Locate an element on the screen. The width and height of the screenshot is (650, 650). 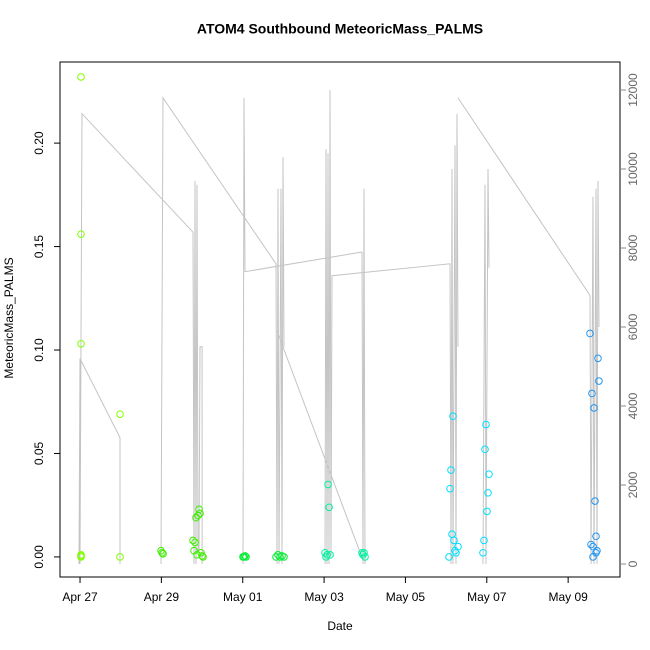
y2-tick-label: 4000 is located at coordinates (633, 405).